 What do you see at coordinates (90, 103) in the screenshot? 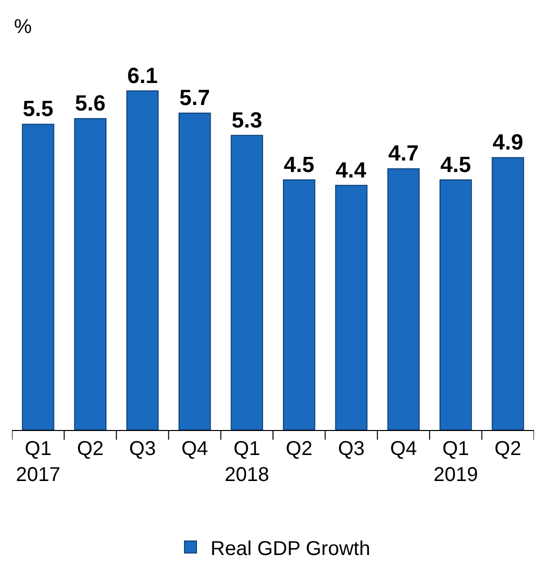
I see `data-label: 5.6` at bounding box center [90, 103].